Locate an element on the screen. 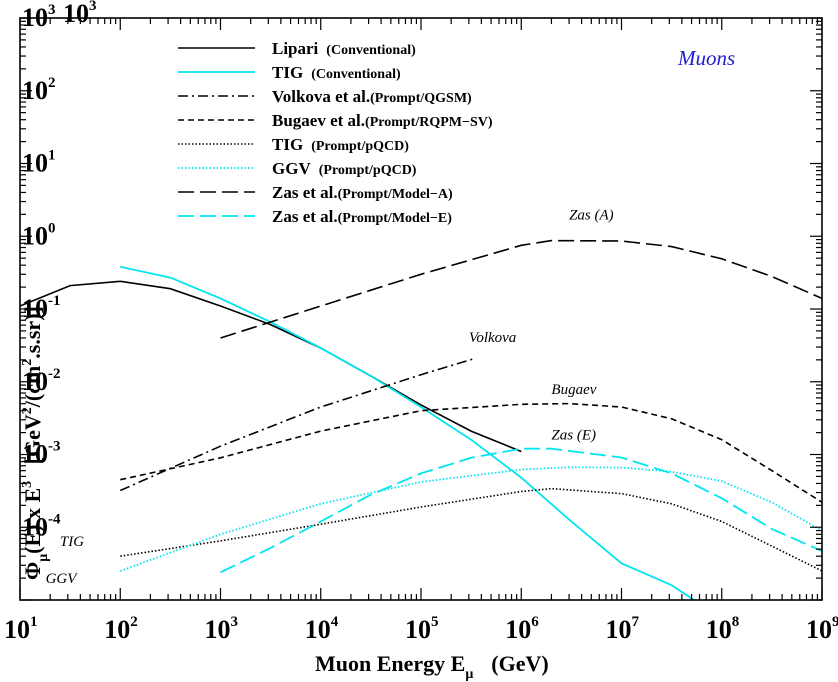 This screenshot has height=682, width=838. x-tick-label: 10⁵ is located at coordinates (422, 629).